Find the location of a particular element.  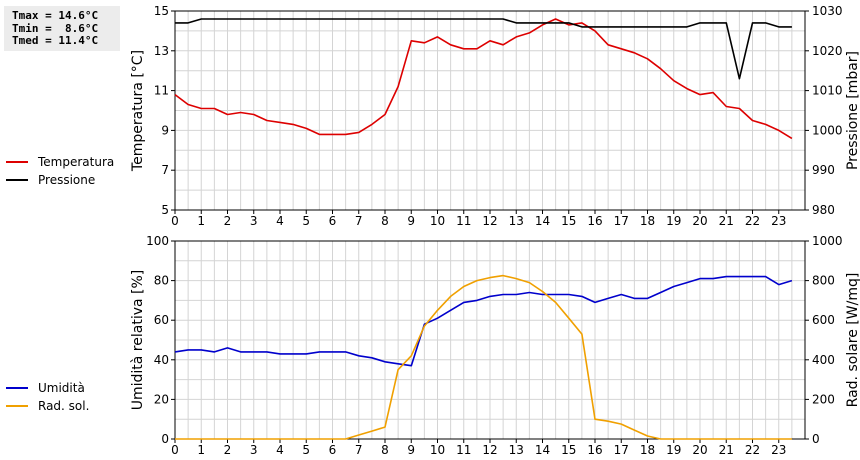

y-axis-label-left-bottom: Umidità relativa [%] is located at coordinates (138, 340).